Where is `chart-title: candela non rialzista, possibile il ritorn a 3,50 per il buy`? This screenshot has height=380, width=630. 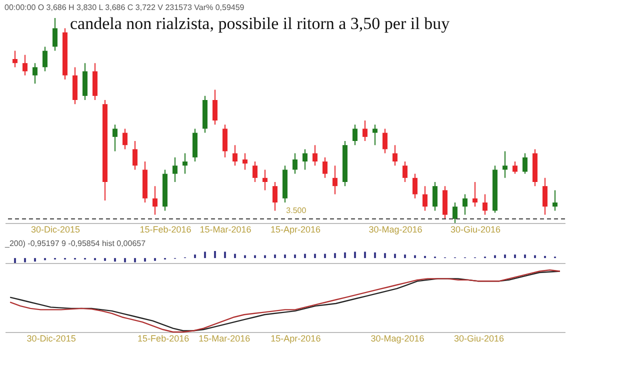 chart-title: candela non rialzista, possibile il ritorn a 3,50 per il buy is located at coordinates (260, 23).